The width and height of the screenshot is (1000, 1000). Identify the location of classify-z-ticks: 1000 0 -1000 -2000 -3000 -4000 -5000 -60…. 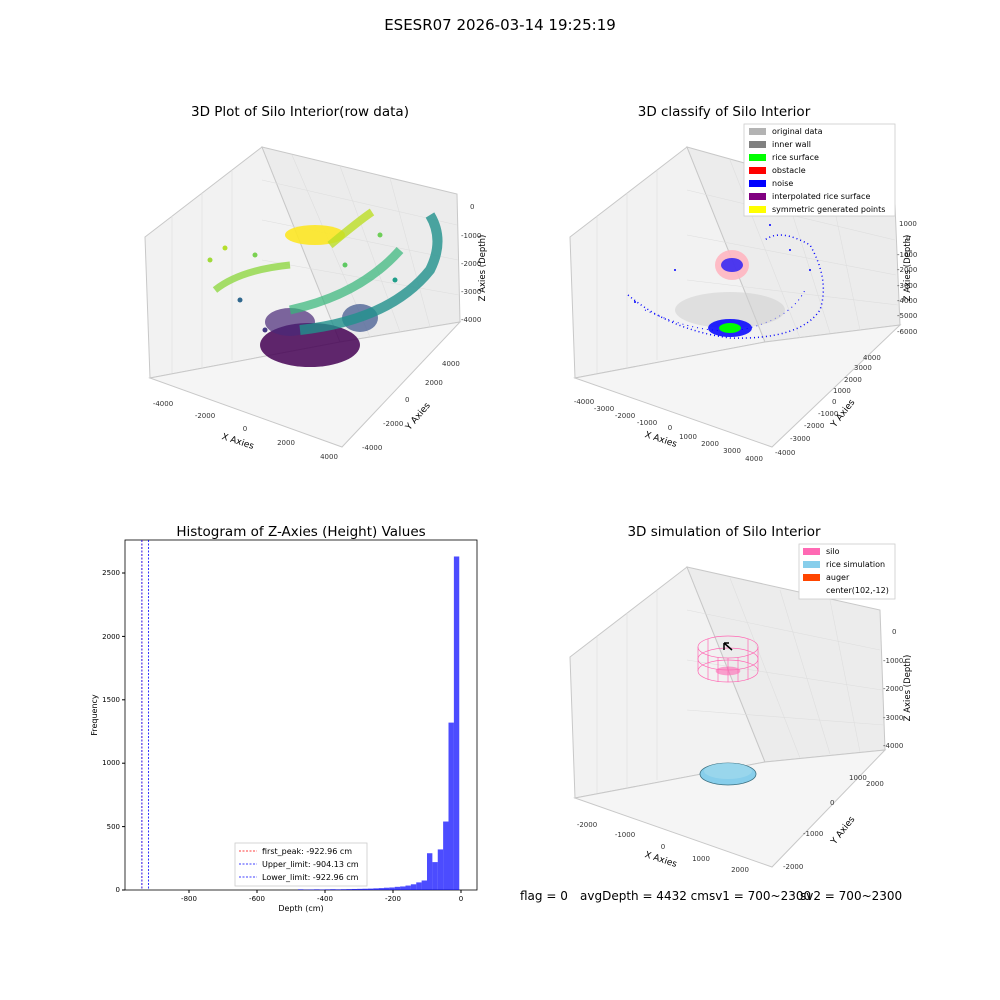
(907, 278).